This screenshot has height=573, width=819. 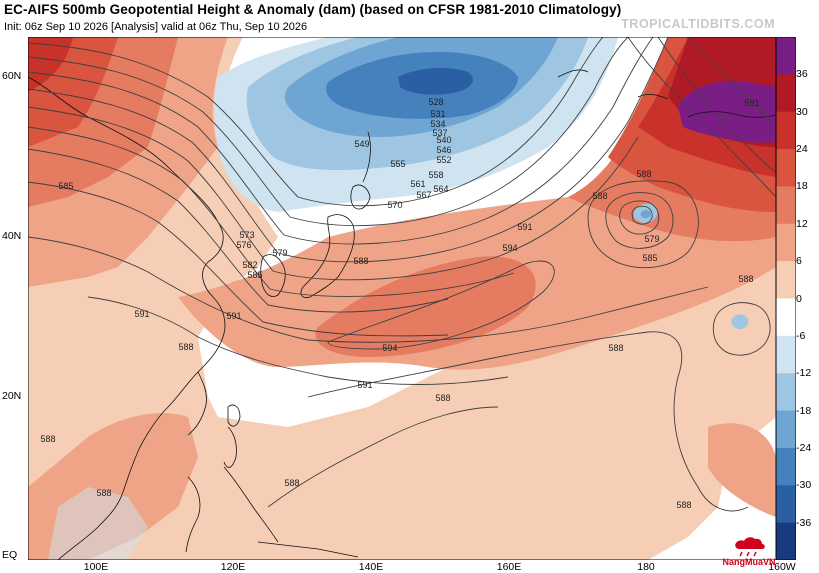 I want to click on contour-label: 531, so click(x=437, y=114).